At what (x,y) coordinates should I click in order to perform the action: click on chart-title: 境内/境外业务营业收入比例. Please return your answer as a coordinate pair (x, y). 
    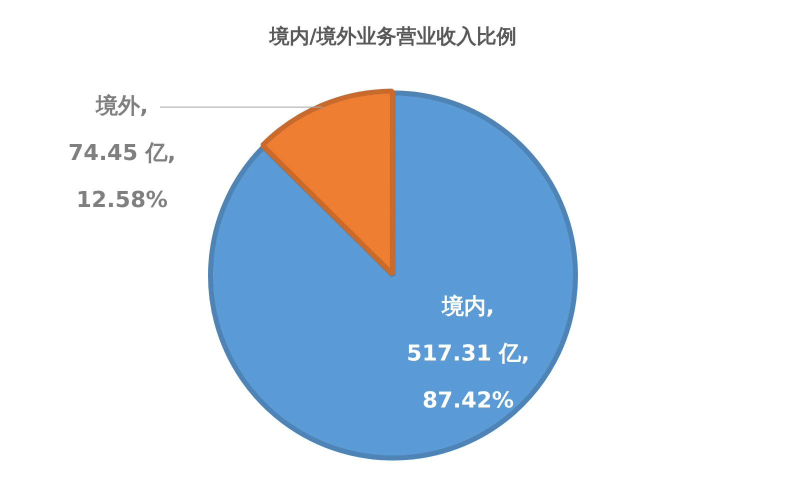
    Looking at the image, I should click on (392, 36).